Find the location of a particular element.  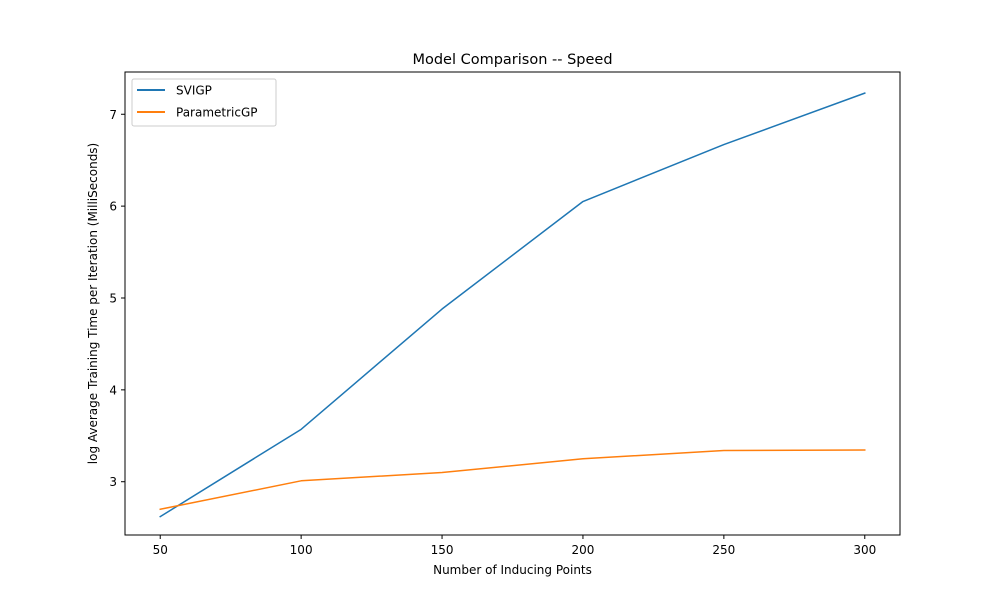

legend-label-parametricgp: ParametricGP is located at coordinates (217, 113).